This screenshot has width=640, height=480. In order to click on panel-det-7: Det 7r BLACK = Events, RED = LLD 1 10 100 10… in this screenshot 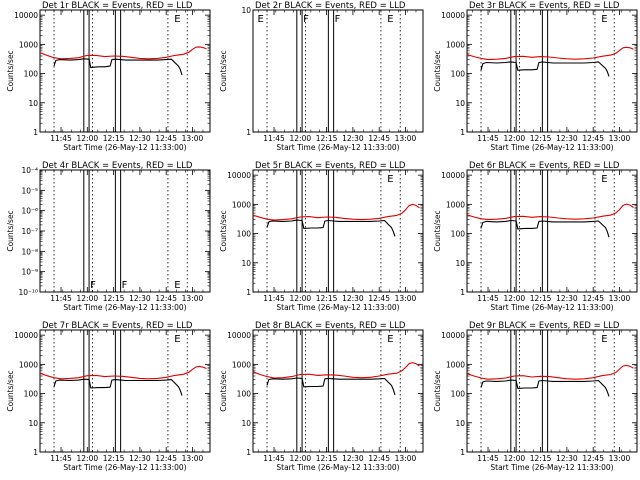, I will do `click(108, 396)`.